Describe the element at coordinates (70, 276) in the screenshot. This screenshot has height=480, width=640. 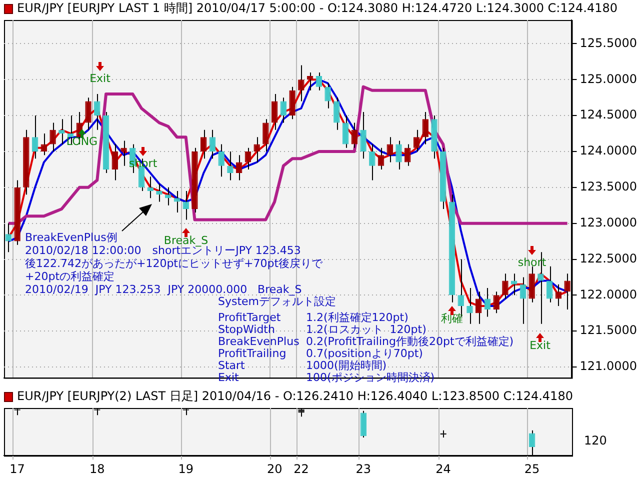
I see `annotation: +20ptの利益確定` at that location.